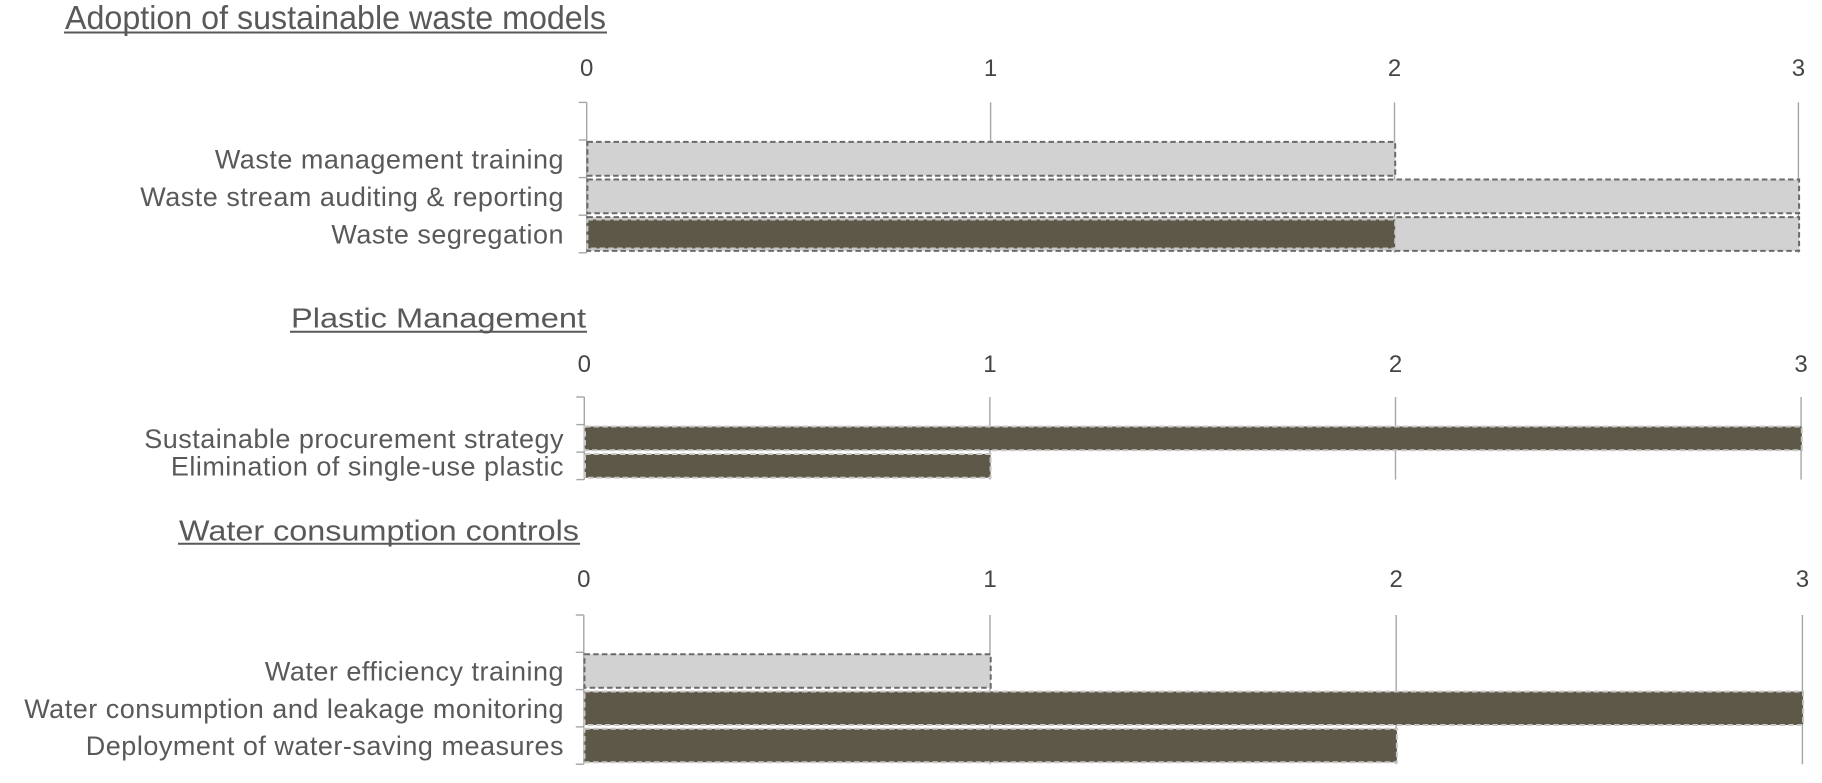  What do you see at coordinates (389, 159) in the screenshot?
I see `svg-text: Waste management training` at bounding box center [389, 159].